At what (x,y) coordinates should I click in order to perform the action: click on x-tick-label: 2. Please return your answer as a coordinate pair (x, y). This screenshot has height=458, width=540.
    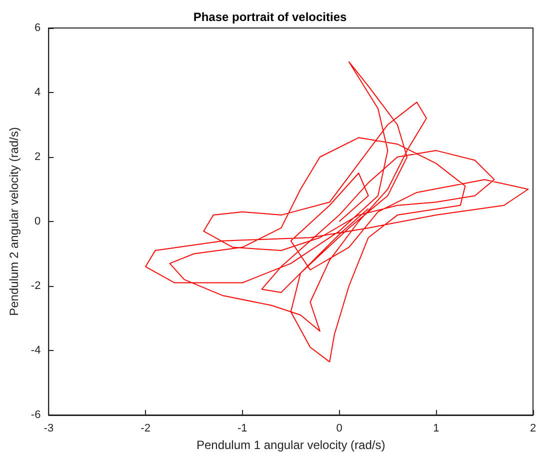
    Looking at the image, I should click on (533, 428).